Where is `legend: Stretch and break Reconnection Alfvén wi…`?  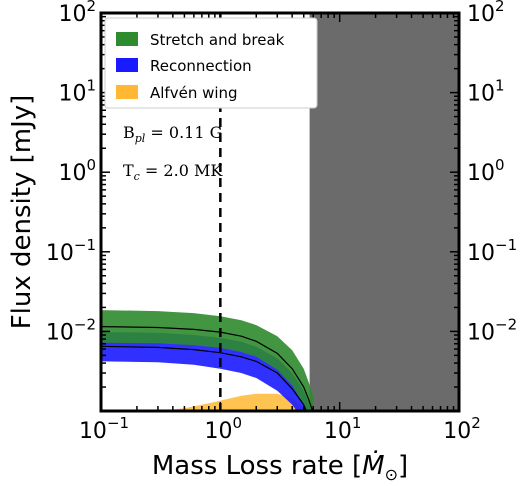
legend: Stretch and break Reconnection Alfvén wi… is located at coordinates (211, 63).